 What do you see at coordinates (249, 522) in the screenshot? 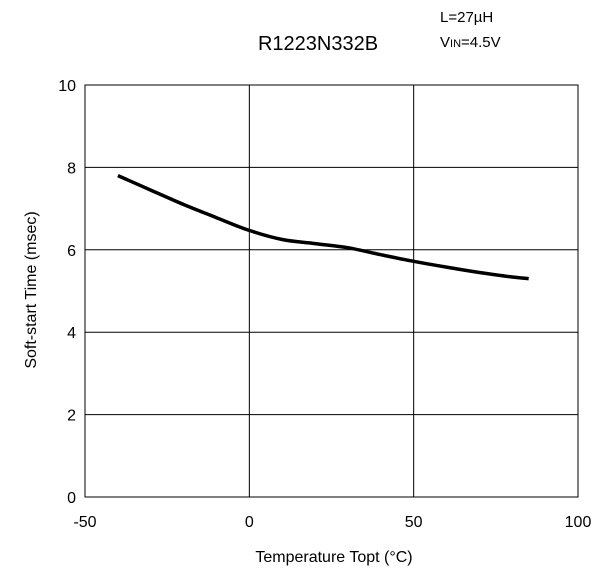
I see `x-tick-label: 0` at bounding box center [249, 522].